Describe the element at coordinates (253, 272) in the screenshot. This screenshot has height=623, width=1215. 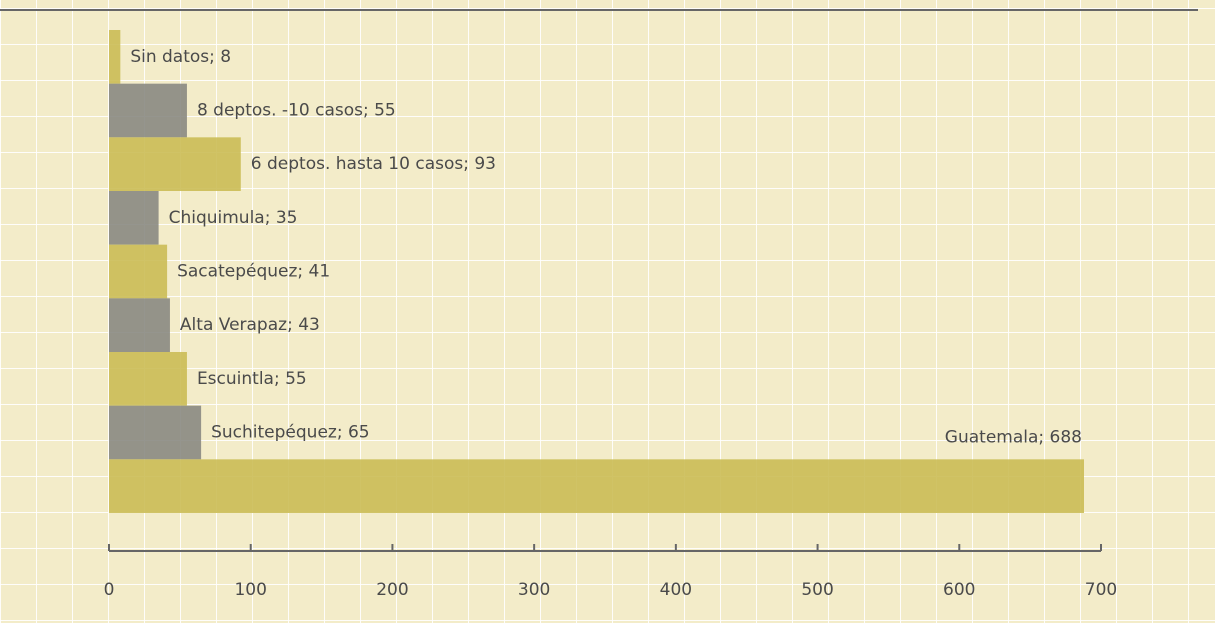
I see `data-label: Sacatepéquez; 41` at that location.